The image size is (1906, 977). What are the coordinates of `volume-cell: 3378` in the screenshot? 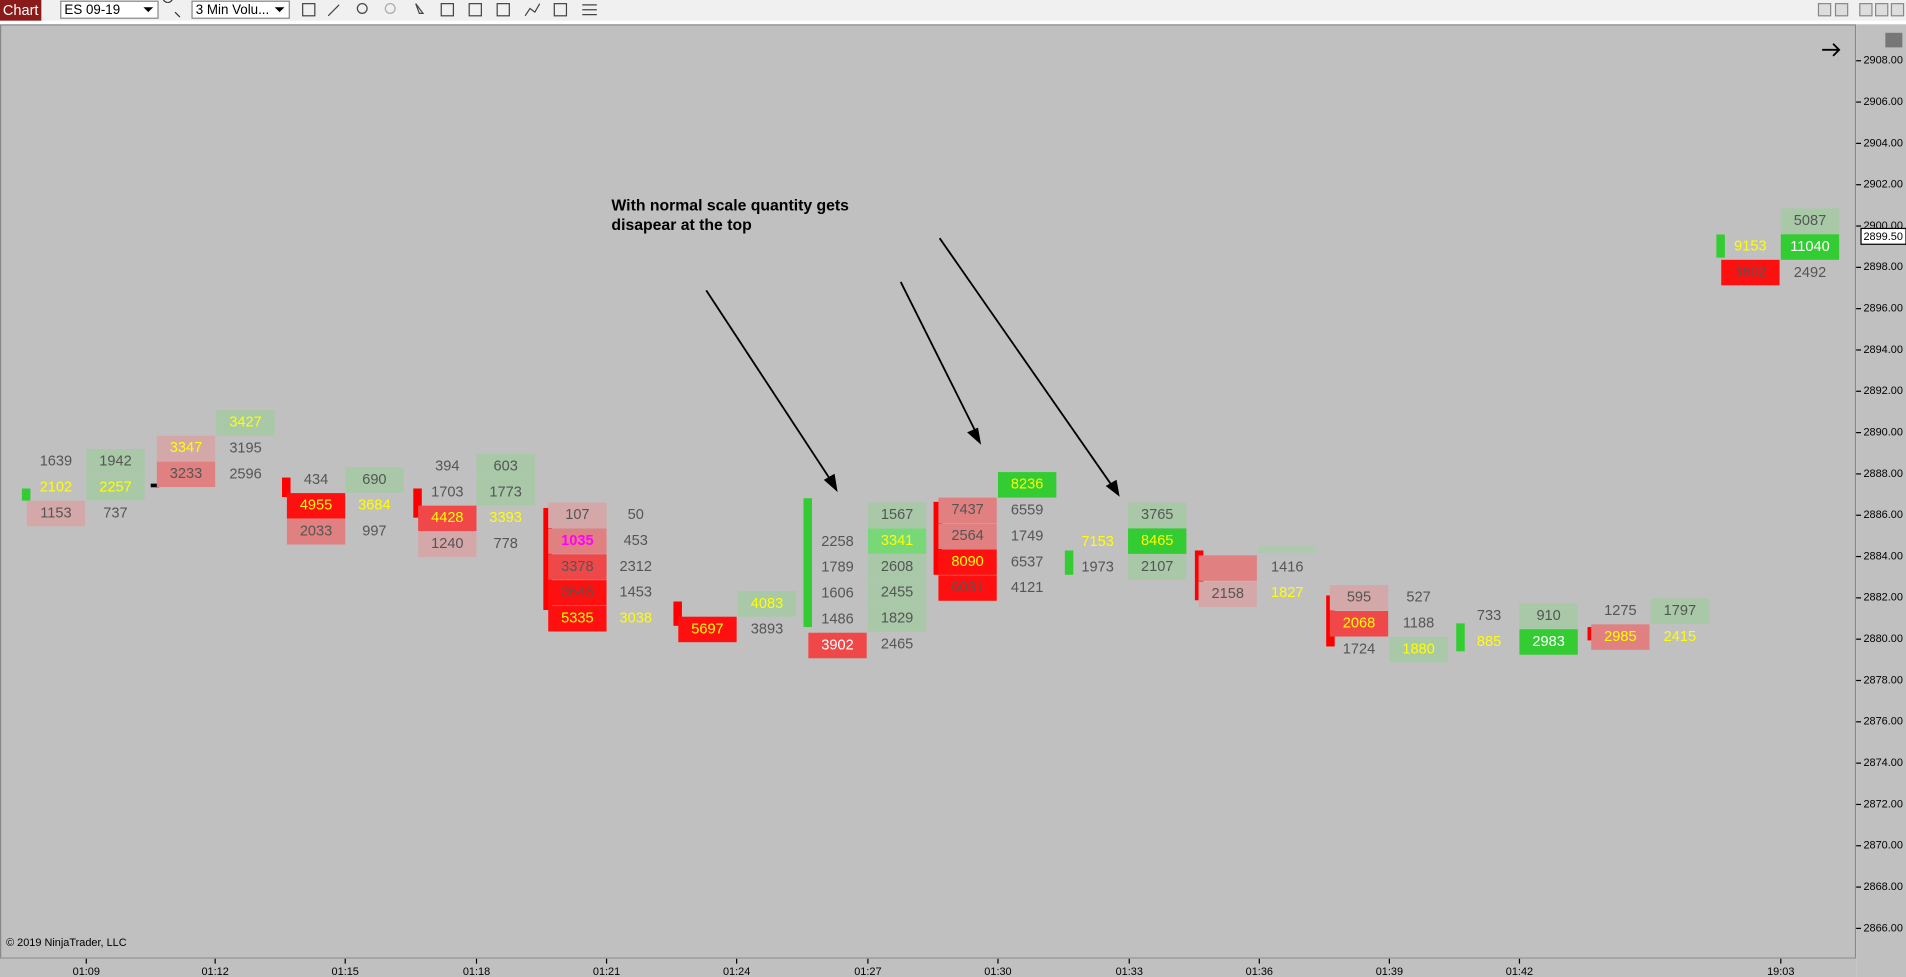 It's located at (577, 567).